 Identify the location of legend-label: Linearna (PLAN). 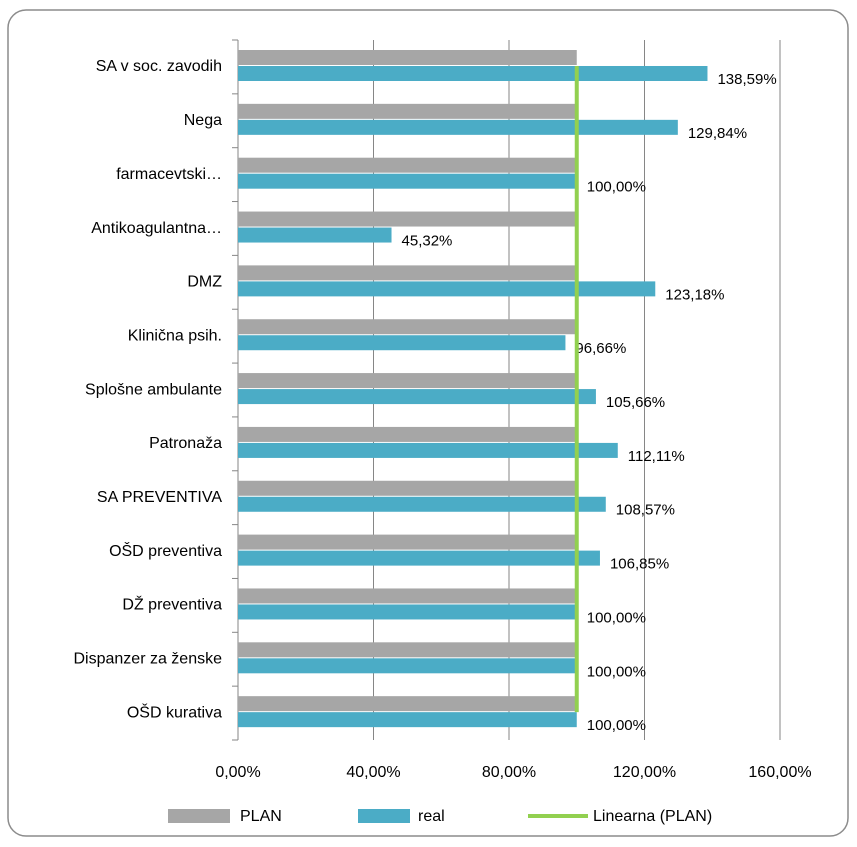
(652, 816).